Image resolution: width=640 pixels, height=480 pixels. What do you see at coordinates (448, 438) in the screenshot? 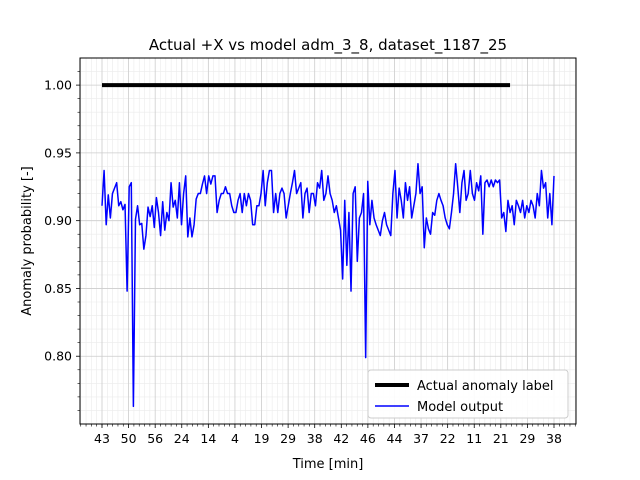
I see `x-tick-label: 22` at bounding box center [448, 438].